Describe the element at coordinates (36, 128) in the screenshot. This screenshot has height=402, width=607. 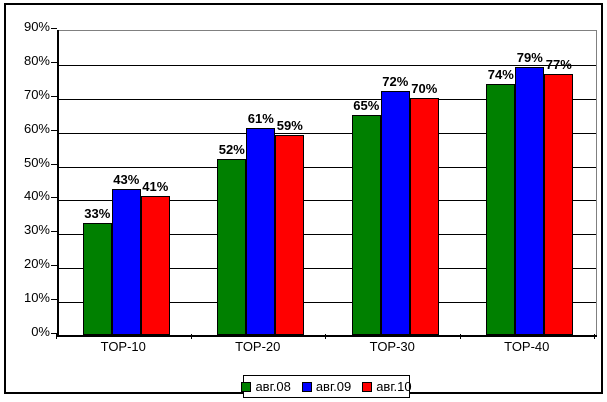
I see `y-axis-label: 60%` at that location.